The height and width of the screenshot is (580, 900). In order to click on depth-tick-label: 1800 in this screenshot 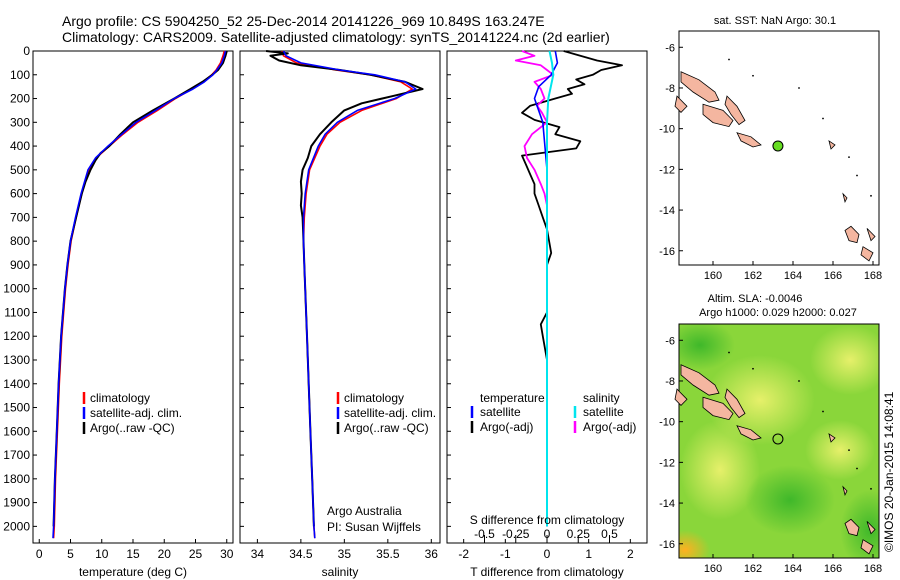, I will do `click(16, 479)`.